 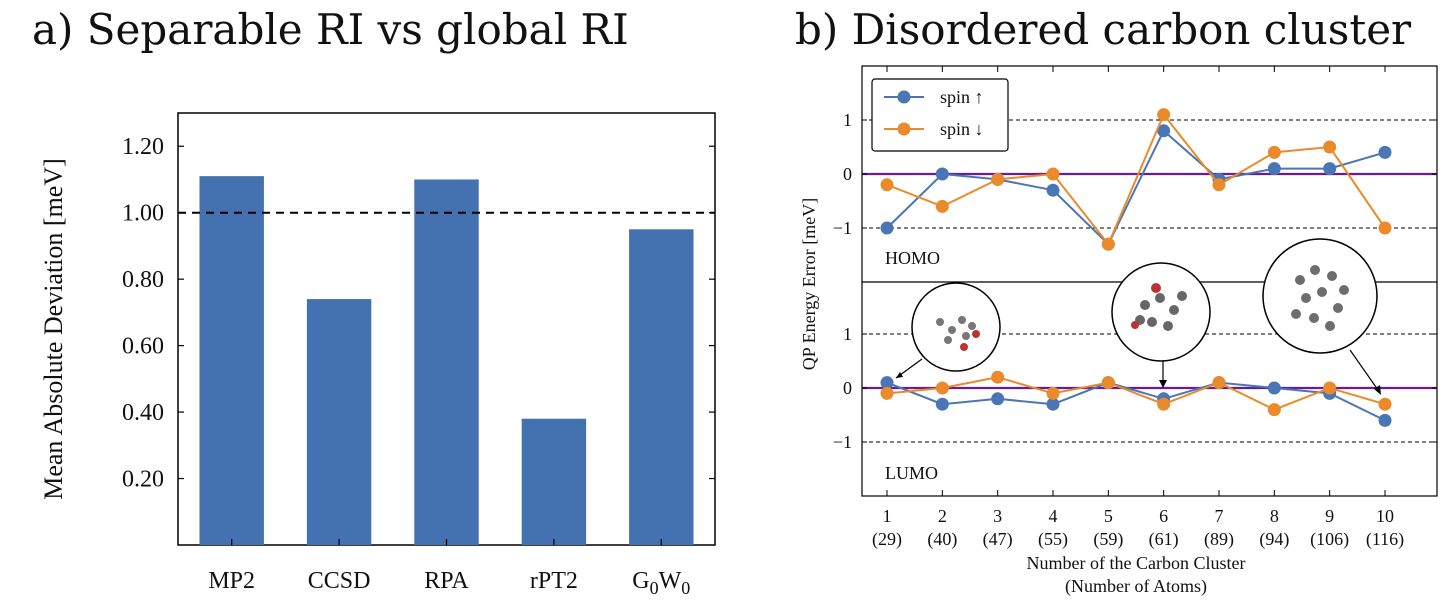 What do you see at coordinates (887, 539) in the screenshot?
I see `x-tick-sublabel: (29)` at bounding box center [887, 539].